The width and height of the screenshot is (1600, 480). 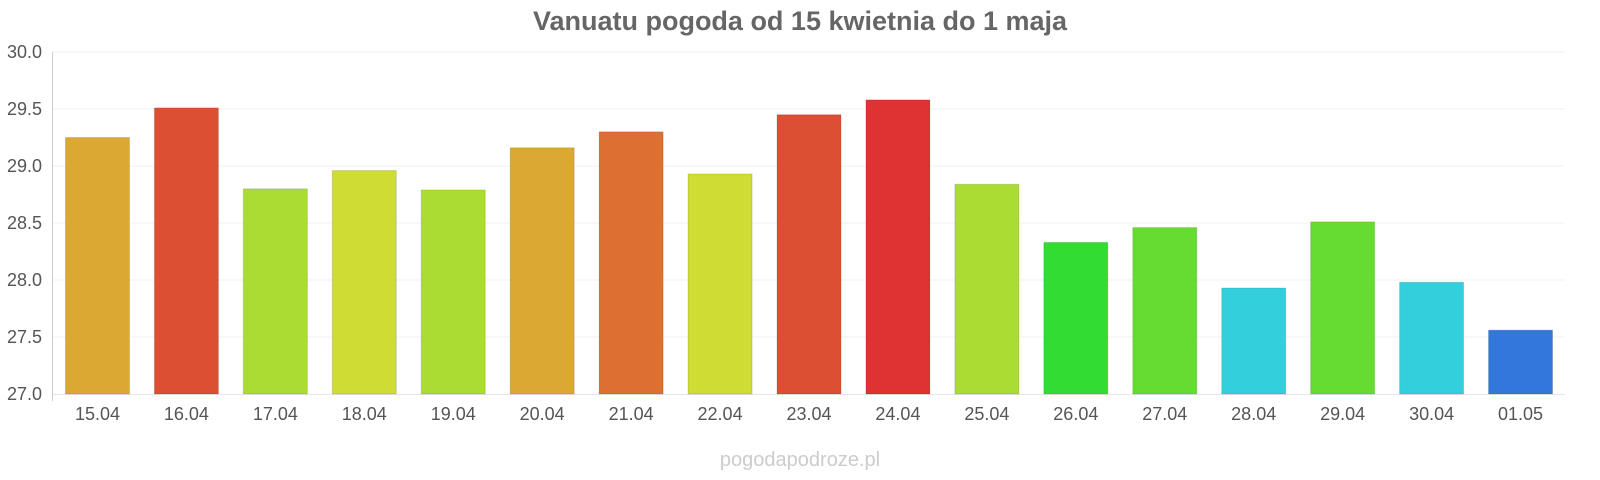 I want to click on bar-15.04, so click(x=97, y=266).